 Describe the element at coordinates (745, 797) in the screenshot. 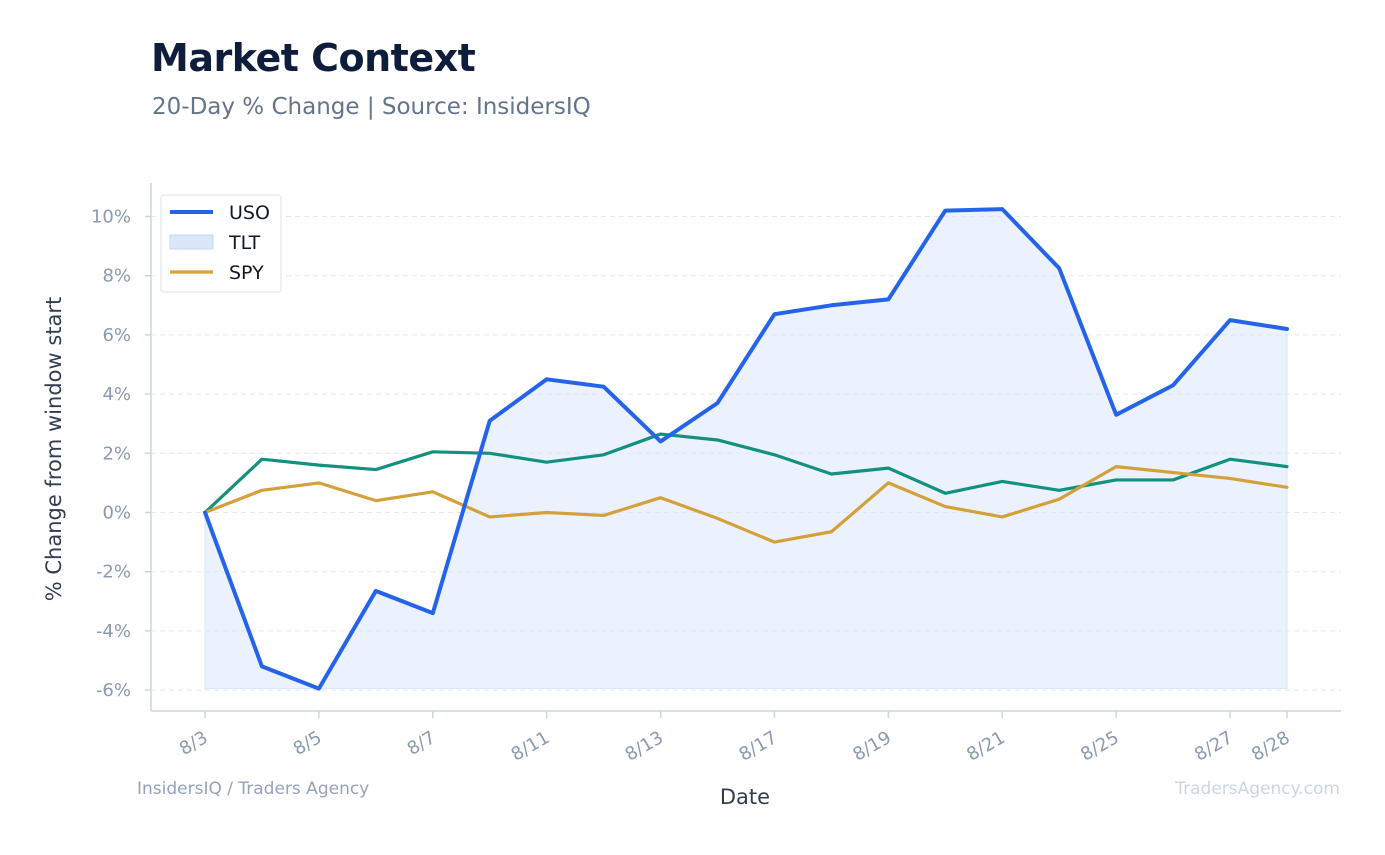

I see `x-axis-title: Date` at that location.